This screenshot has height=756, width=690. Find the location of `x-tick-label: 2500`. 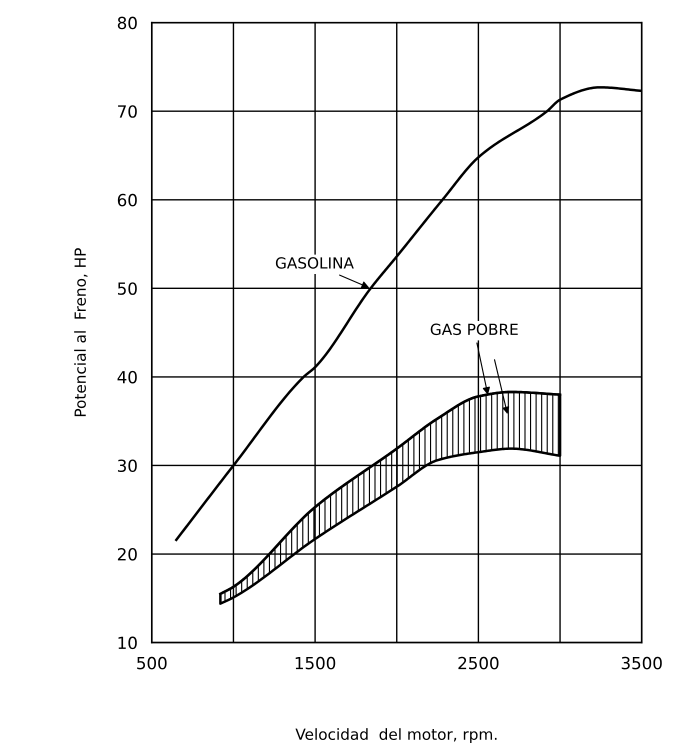

x-tick-label: 2500 is located at coordinates (478, 663).